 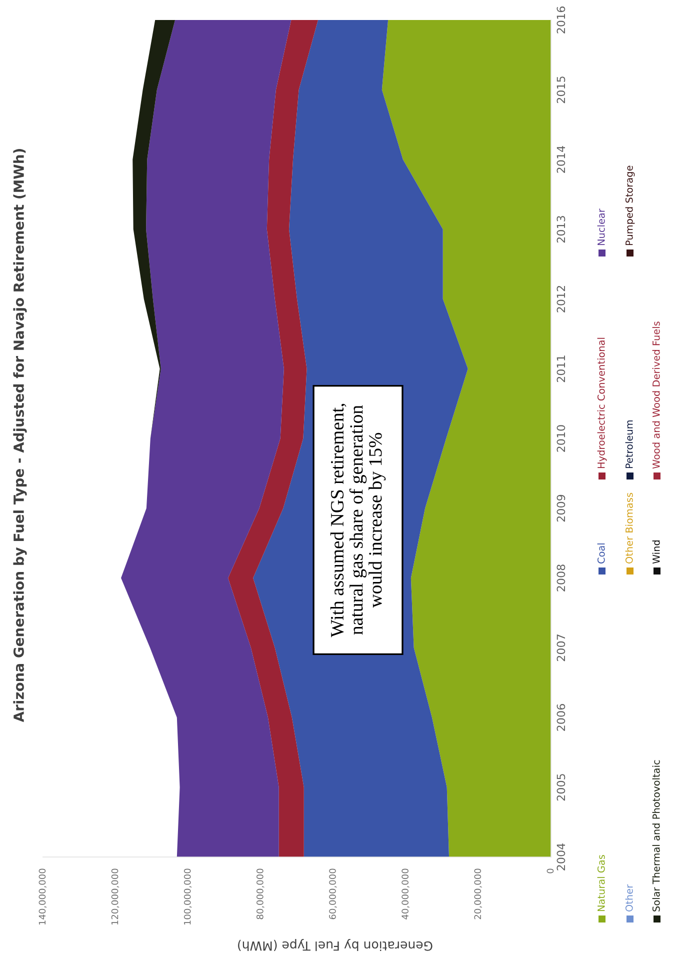 I want to click on y-tick-label: 2011, so click(x=561, y=369).